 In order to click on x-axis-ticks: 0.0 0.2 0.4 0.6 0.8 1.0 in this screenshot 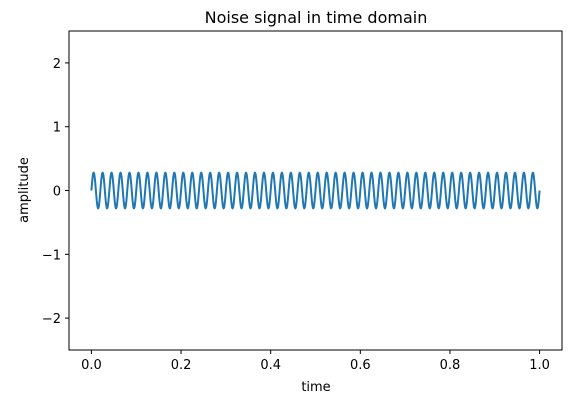, I will do `click(315, 361)`.